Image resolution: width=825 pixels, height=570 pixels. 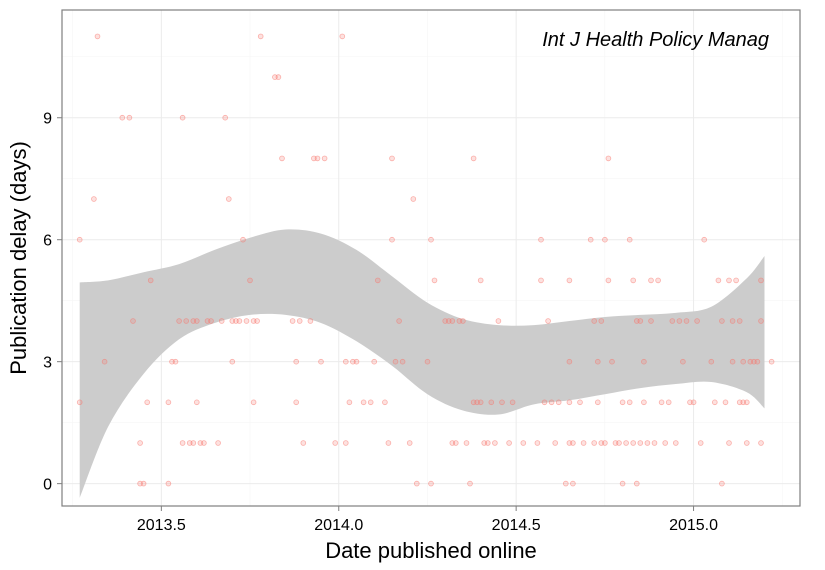 I want to click on panel-annotation: Int J Health Policy Manag, so click(x=655, y=40).